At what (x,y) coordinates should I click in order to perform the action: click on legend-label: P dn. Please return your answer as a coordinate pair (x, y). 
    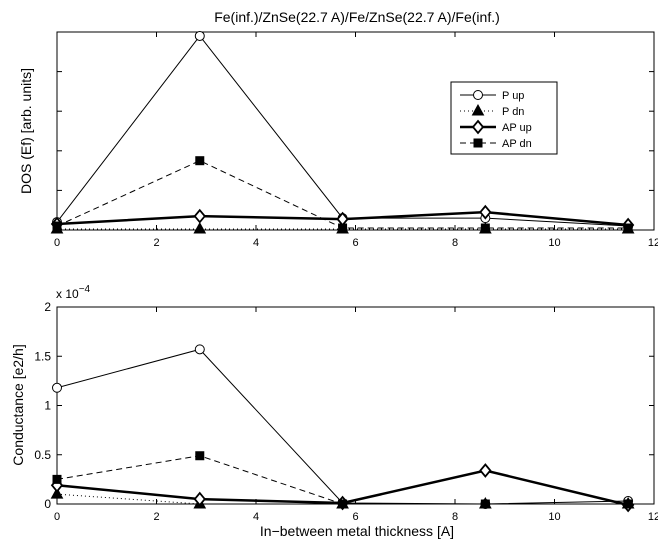
    Looking at the image, I should click on (513, 112).